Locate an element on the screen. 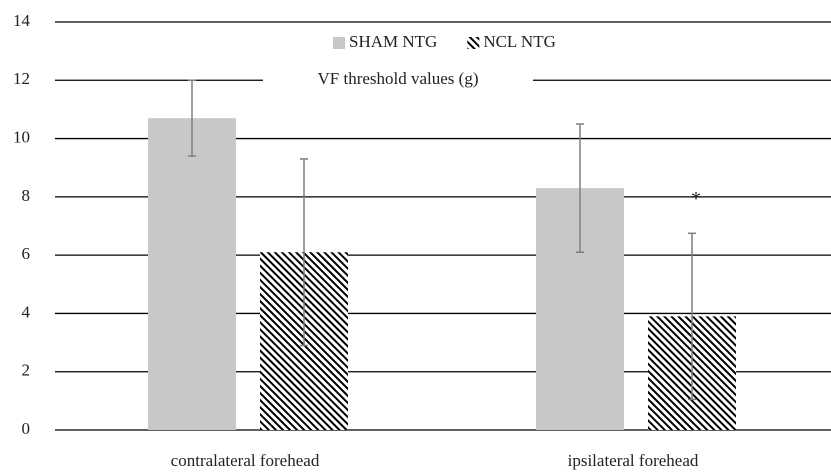  y-tick-label: 10 is located at coordinates (21, 136).